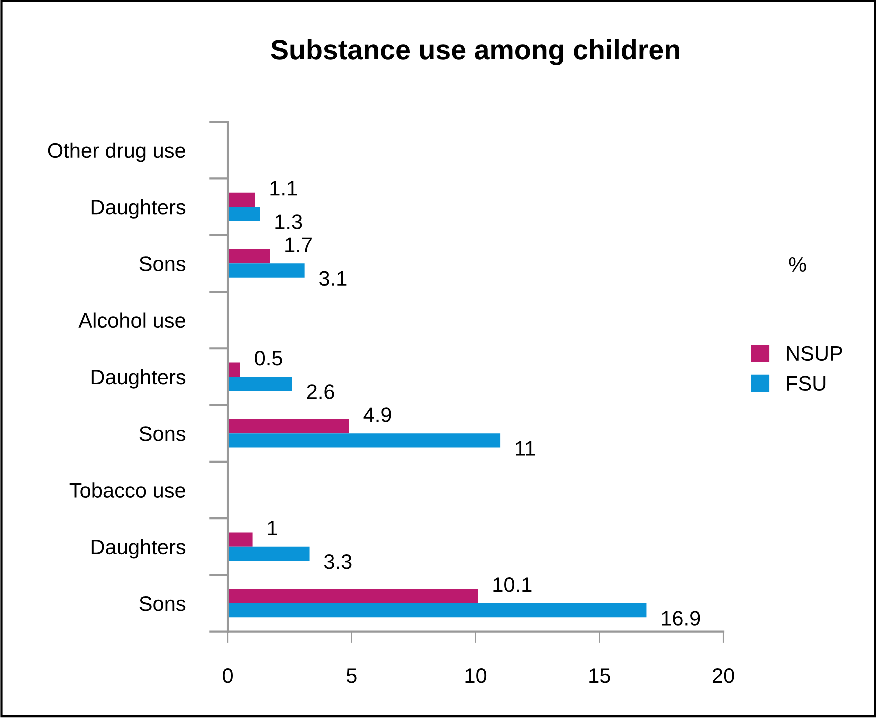 Image resolution: width=877 pixels, height=718 pixels. I want to click on data-label: 0.5, so click(268, 358).